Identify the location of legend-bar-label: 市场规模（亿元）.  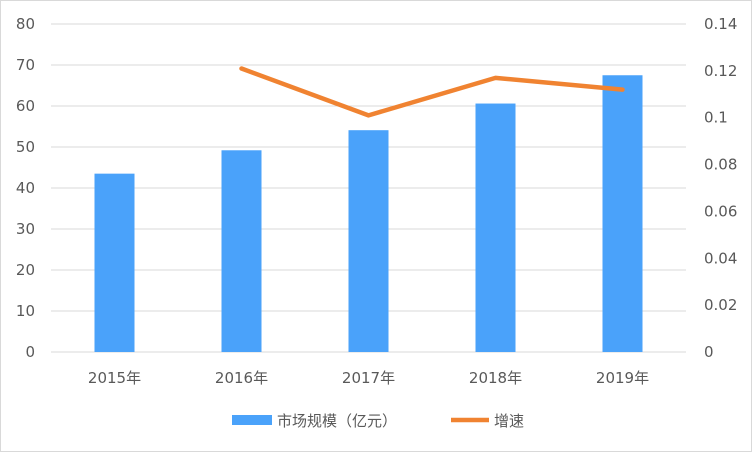
(337, 421).